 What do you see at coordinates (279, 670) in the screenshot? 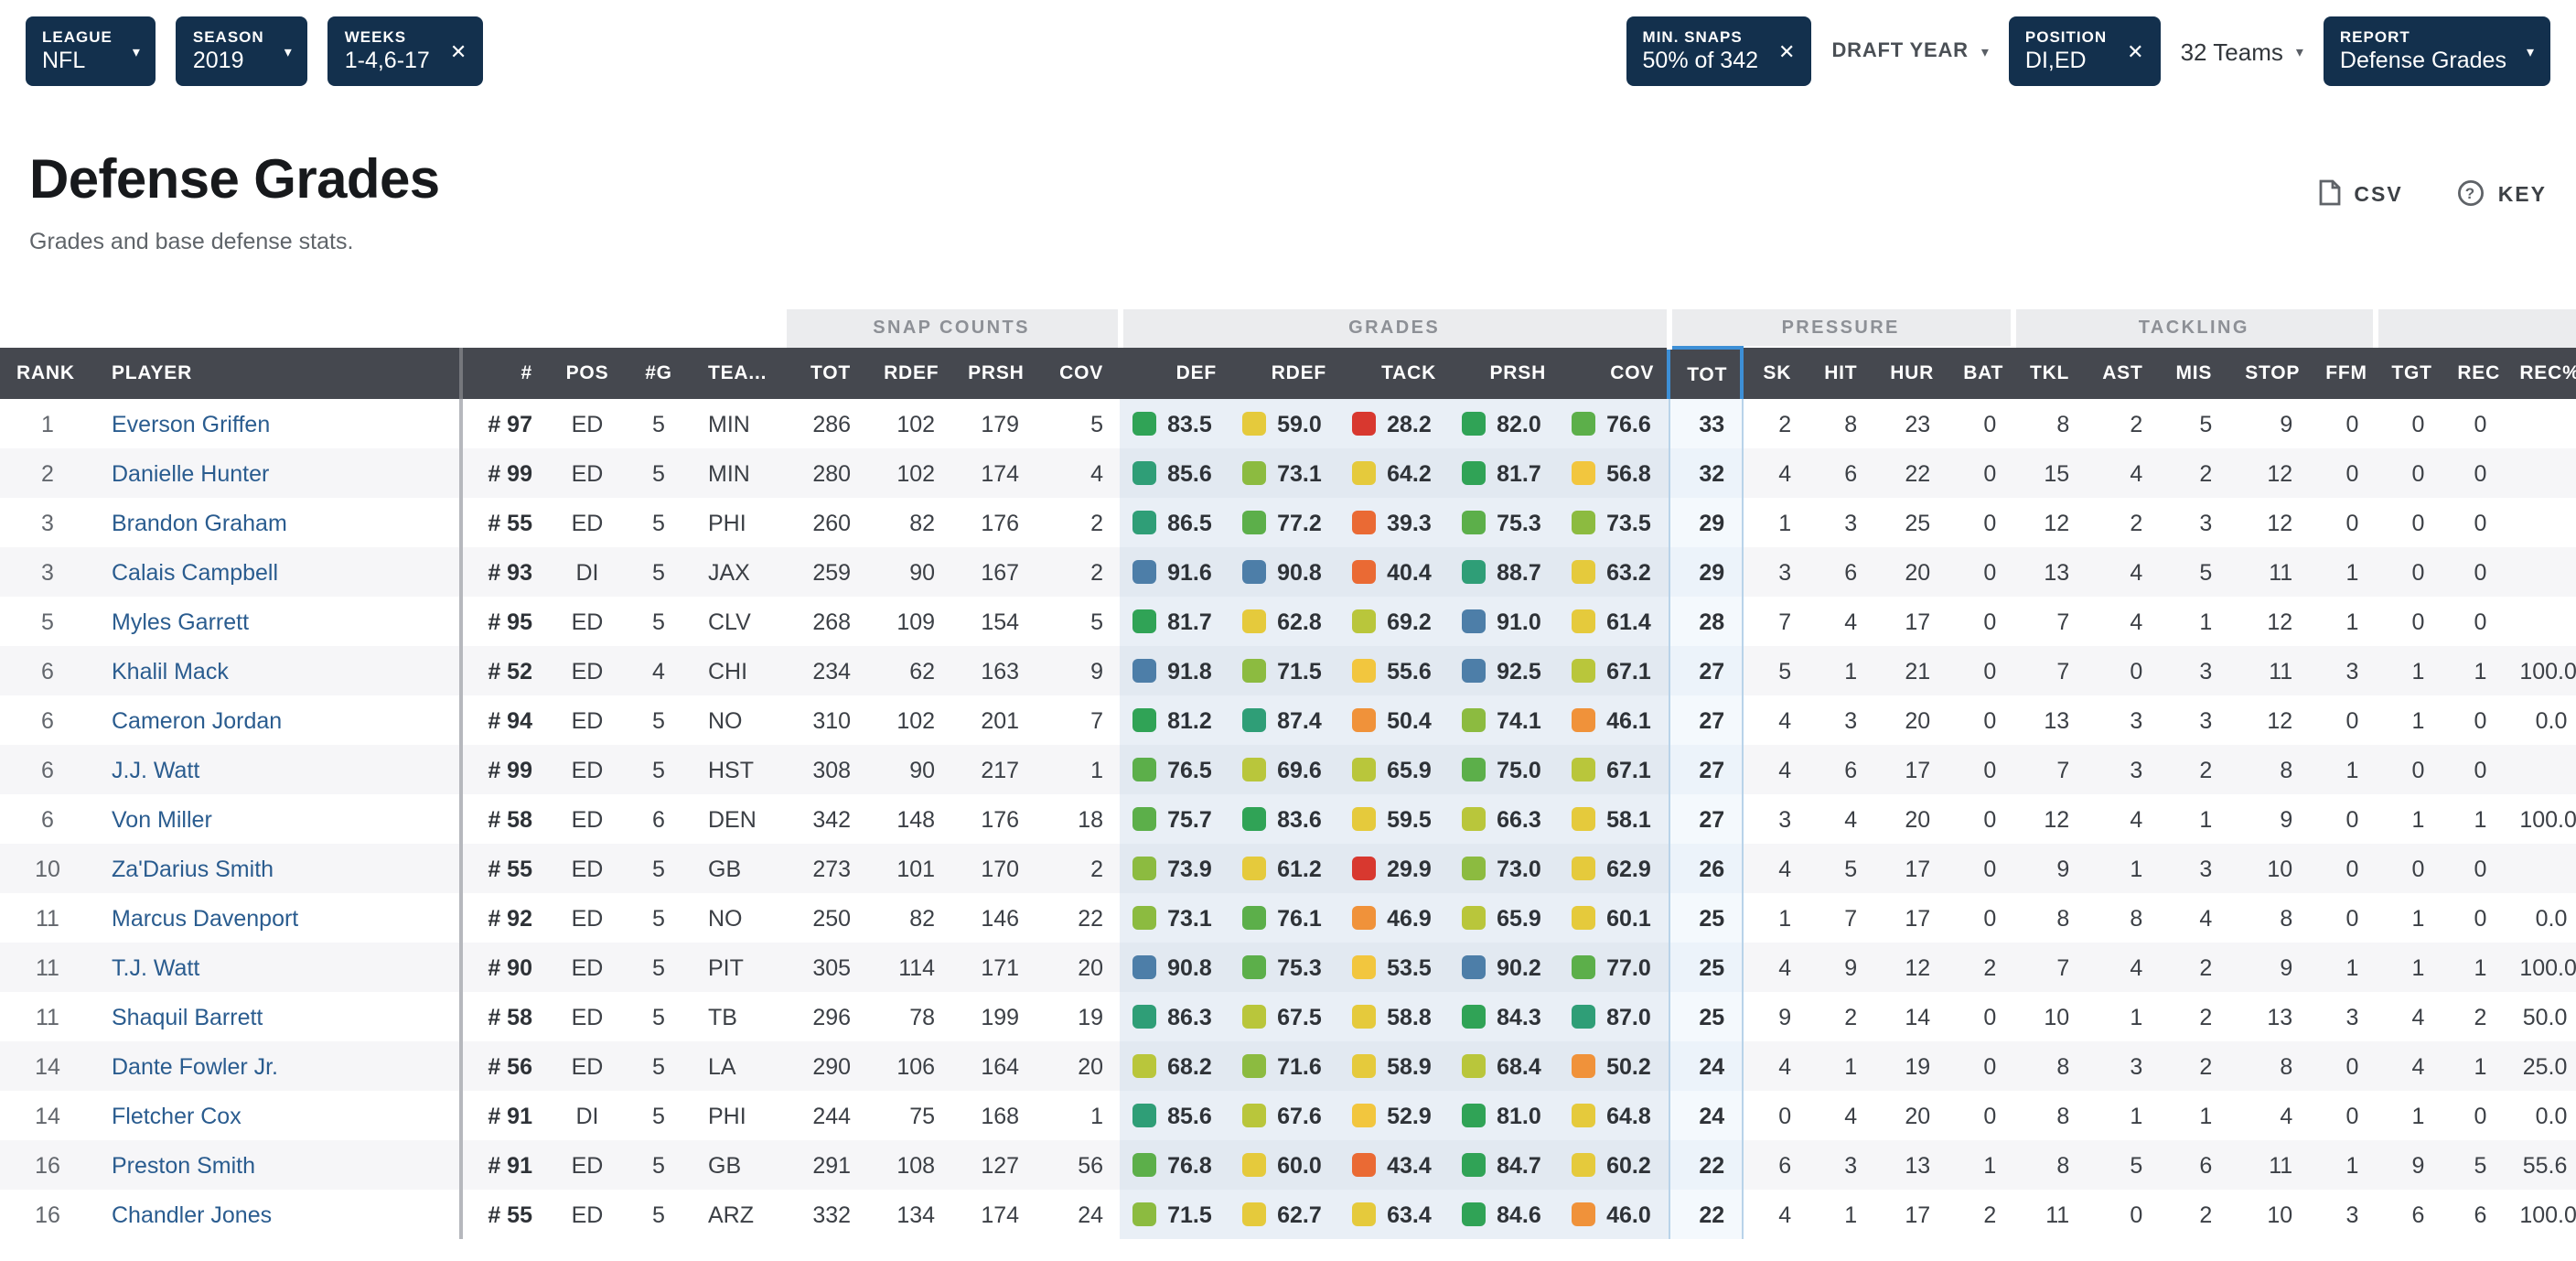
I see `player-cell: Khalil Mack` at bounding box center [279, 670].